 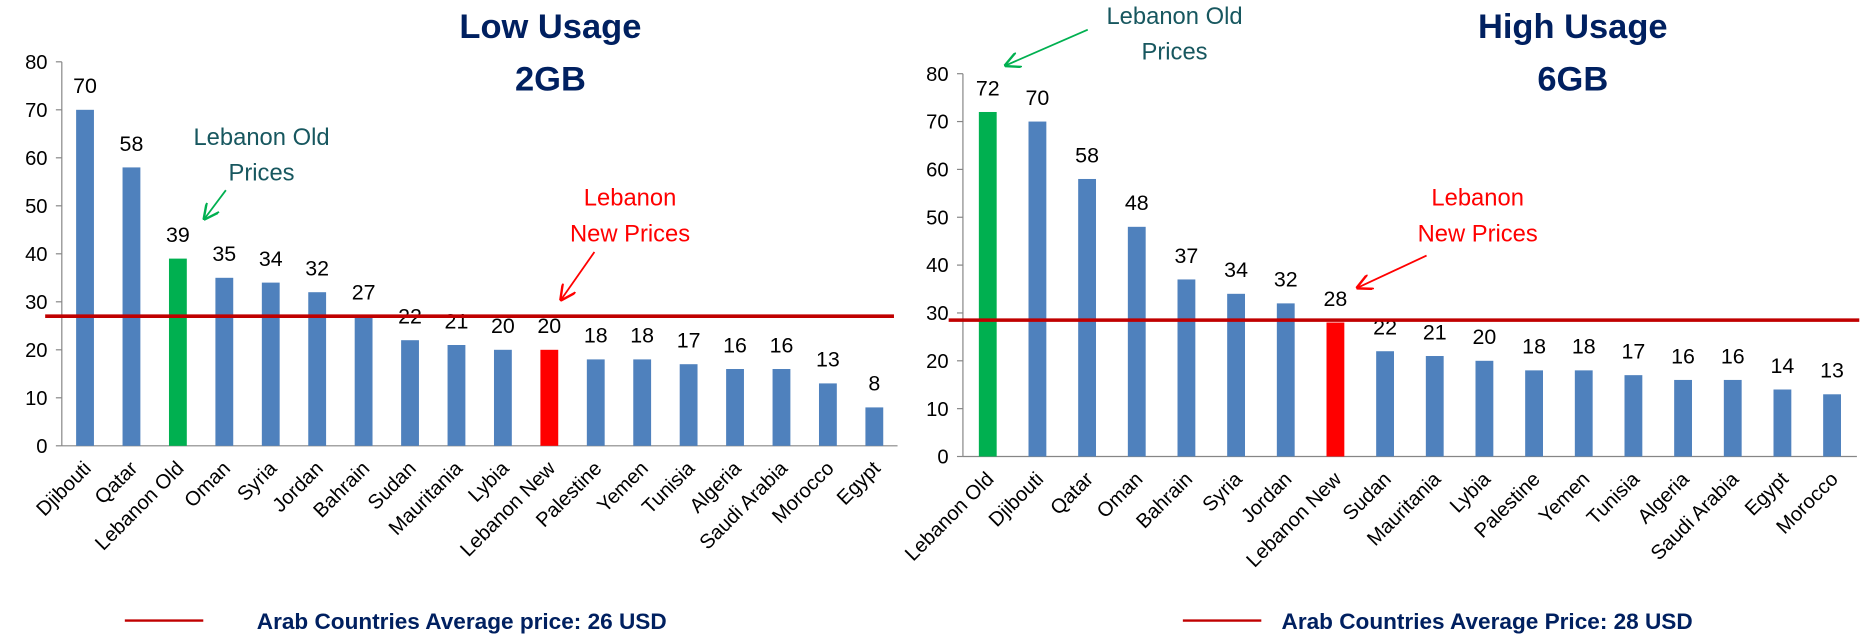 What do you see at coordinates (1336, 299) in the screenshot?
I see `value-label: 28` at bounding box center [1336, 299].